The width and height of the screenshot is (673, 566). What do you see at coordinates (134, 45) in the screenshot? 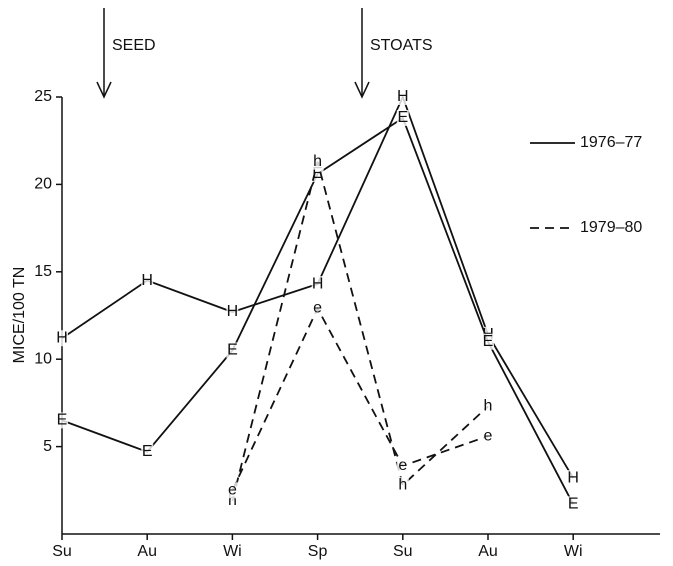
I see `annotation: SEED` at bounding box center [134, 45].